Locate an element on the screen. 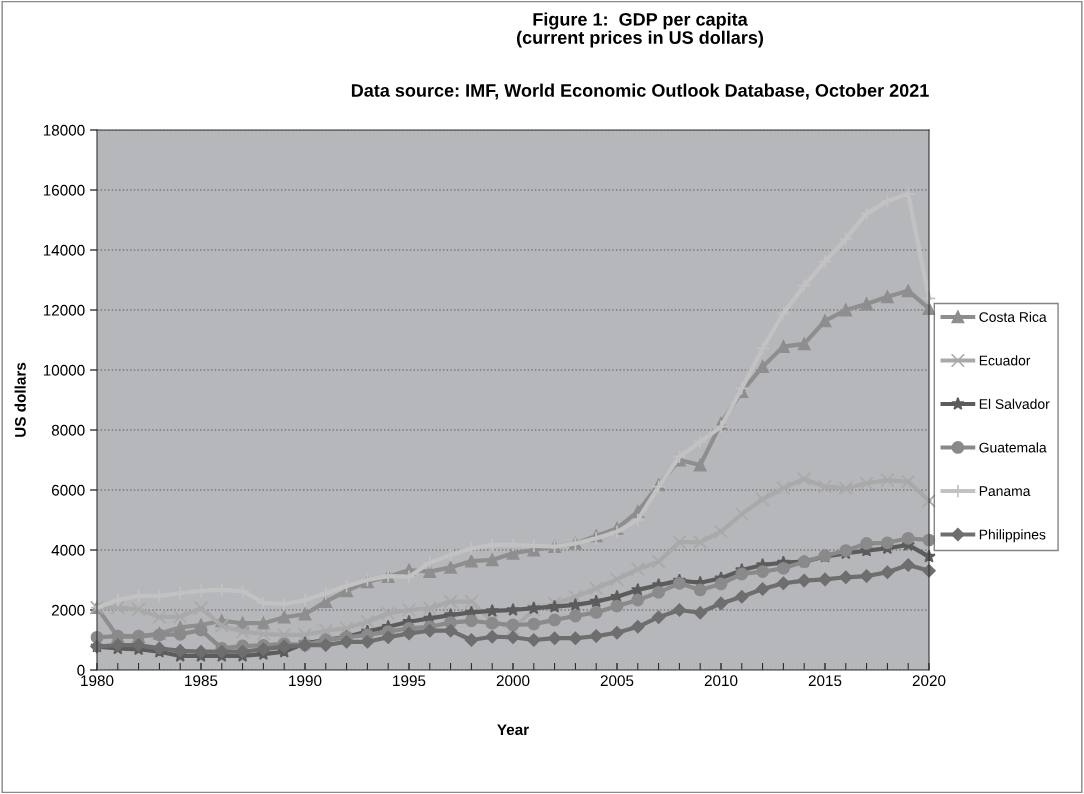 Image resolution: width=1084 pixels, height=794 pixels. y-tick-label: 6000 is located at coordinates (68, 490).